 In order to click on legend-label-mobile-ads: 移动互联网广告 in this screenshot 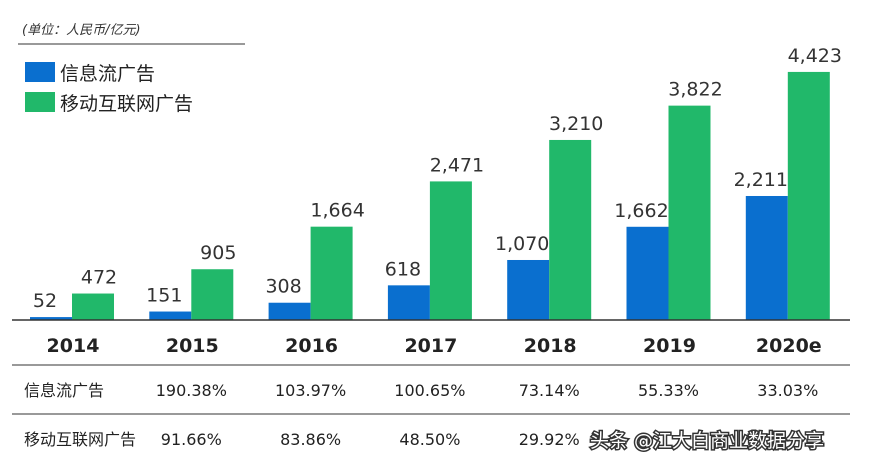, I will do `click(126, 104)`.